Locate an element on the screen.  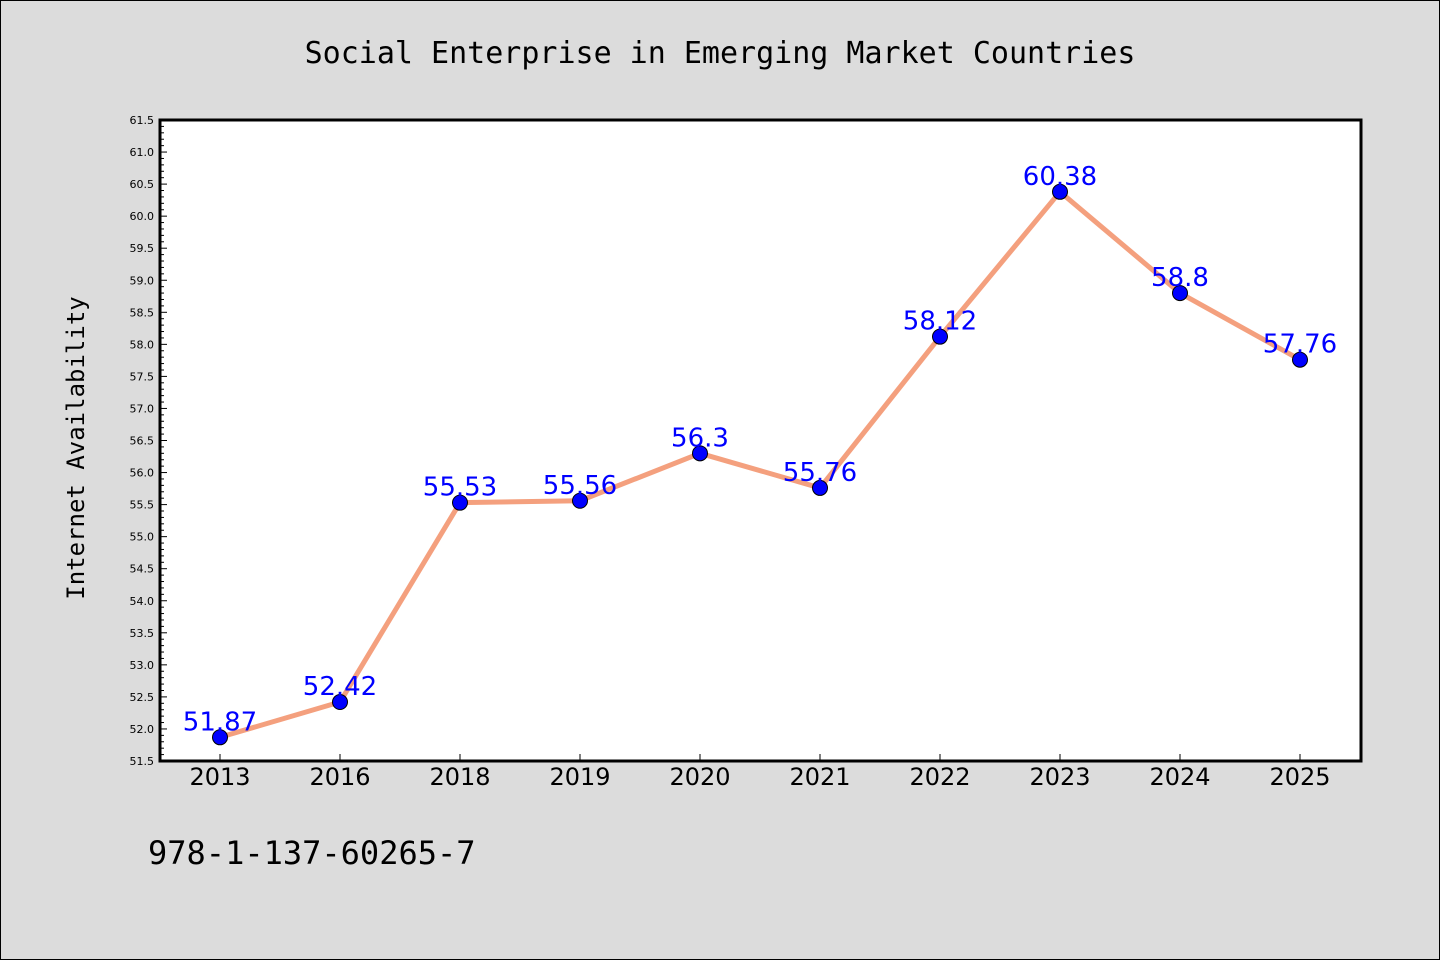
y-tick-label: 57.0 is located at coordinates (142, 408).